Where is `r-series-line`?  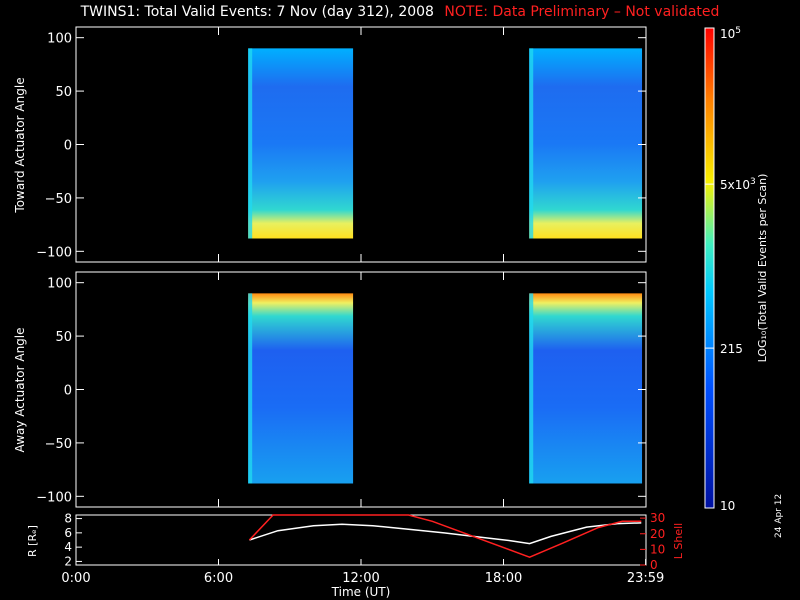 r-series-line is located at coordinates (445, 533).